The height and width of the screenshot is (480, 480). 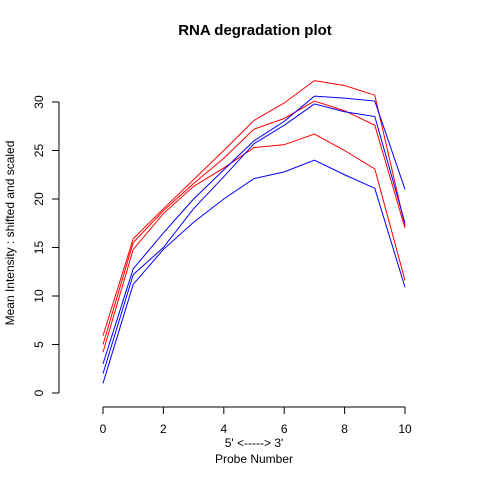 I want to click on y-tick-label: 5, so click(x=39, y=344).